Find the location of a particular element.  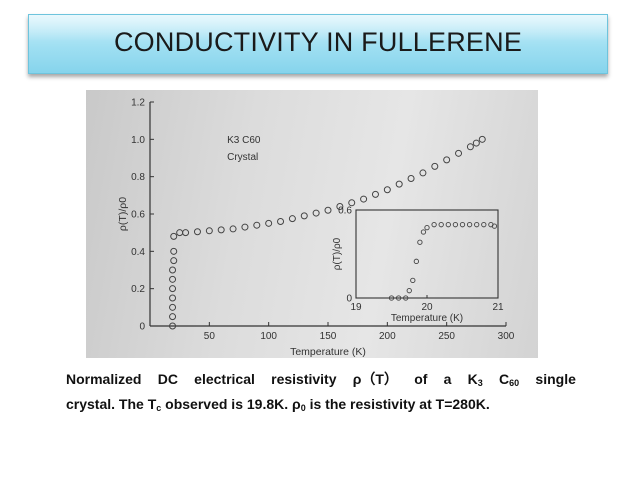

caption-k: K is located at coordinates (472, 379).